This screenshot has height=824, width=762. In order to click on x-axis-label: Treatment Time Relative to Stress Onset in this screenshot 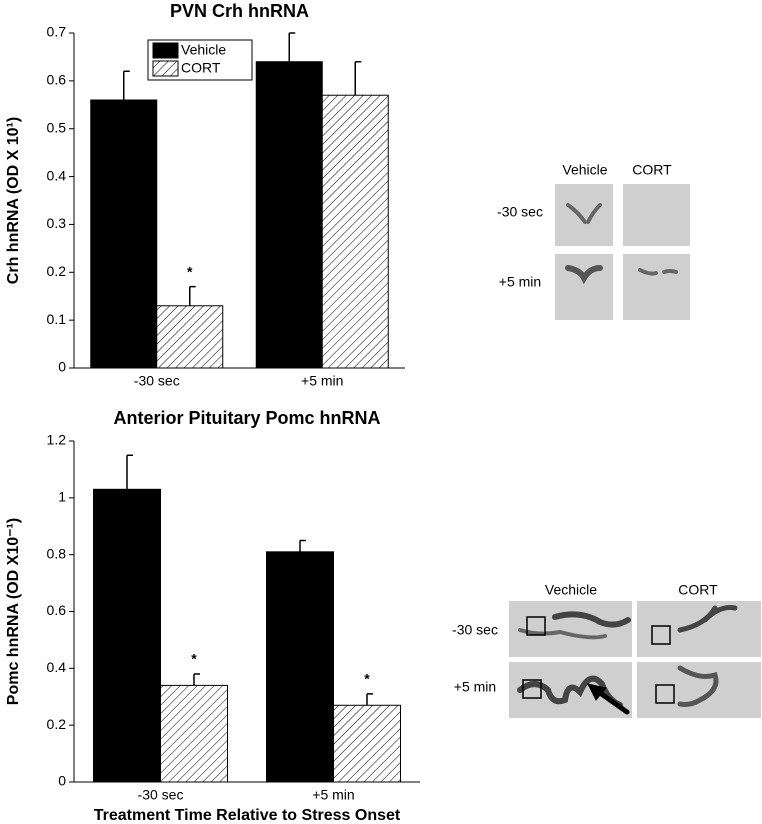, I will do `click(247, 815)`.